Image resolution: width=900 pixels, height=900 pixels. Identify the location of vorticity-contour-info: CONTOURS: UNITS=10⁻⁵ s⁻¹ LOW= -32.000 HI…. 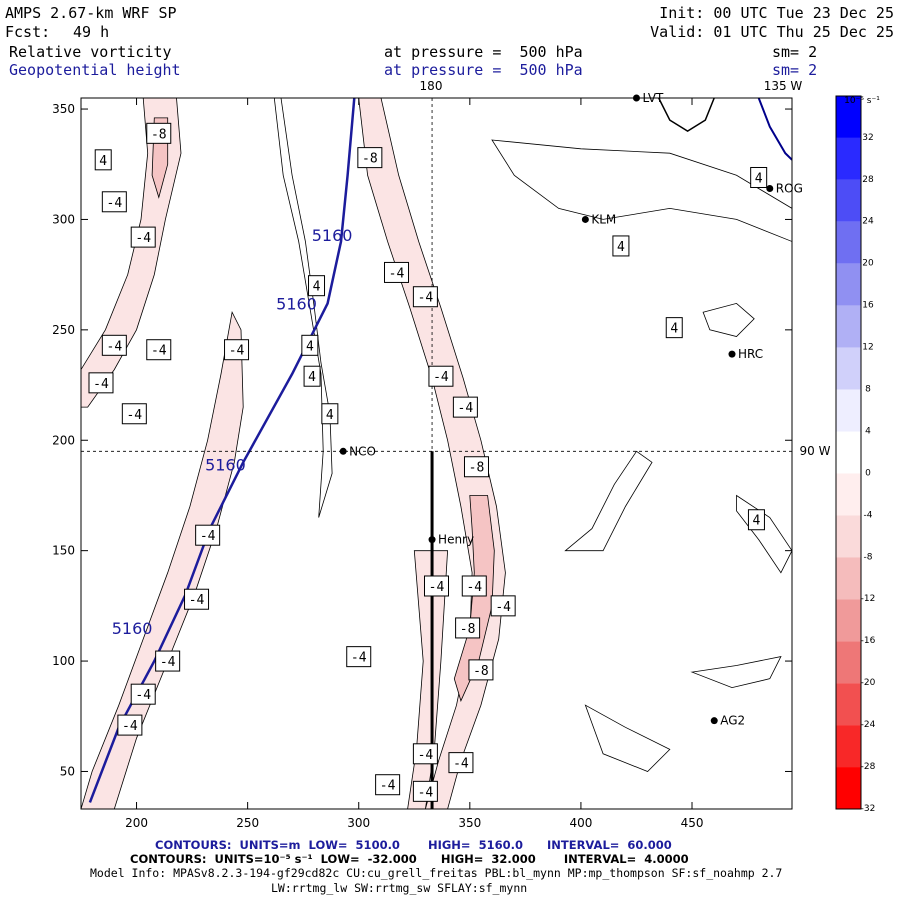
(409, 859).